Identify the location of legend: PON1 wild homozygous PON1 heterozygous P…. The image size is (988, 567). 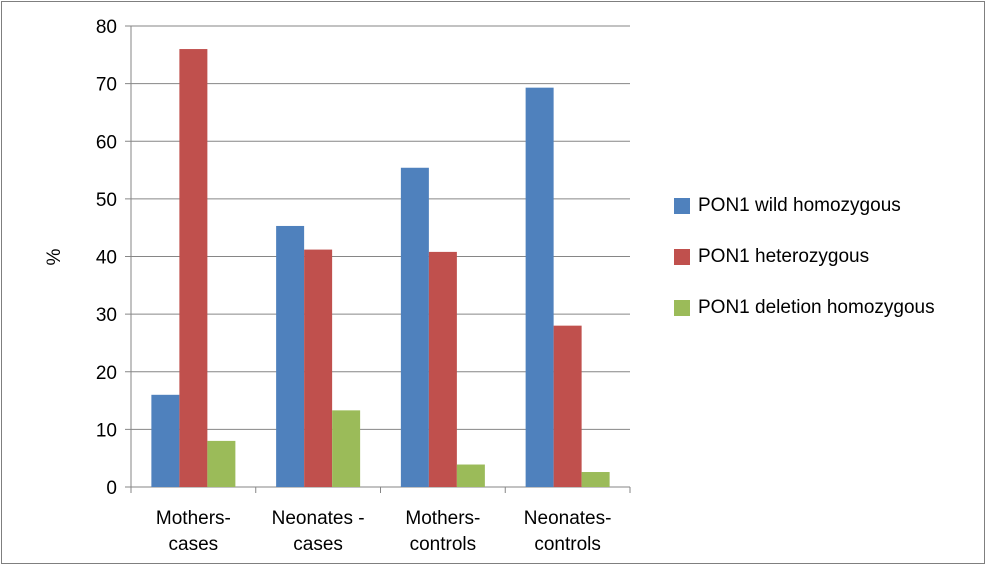
(824, 270).